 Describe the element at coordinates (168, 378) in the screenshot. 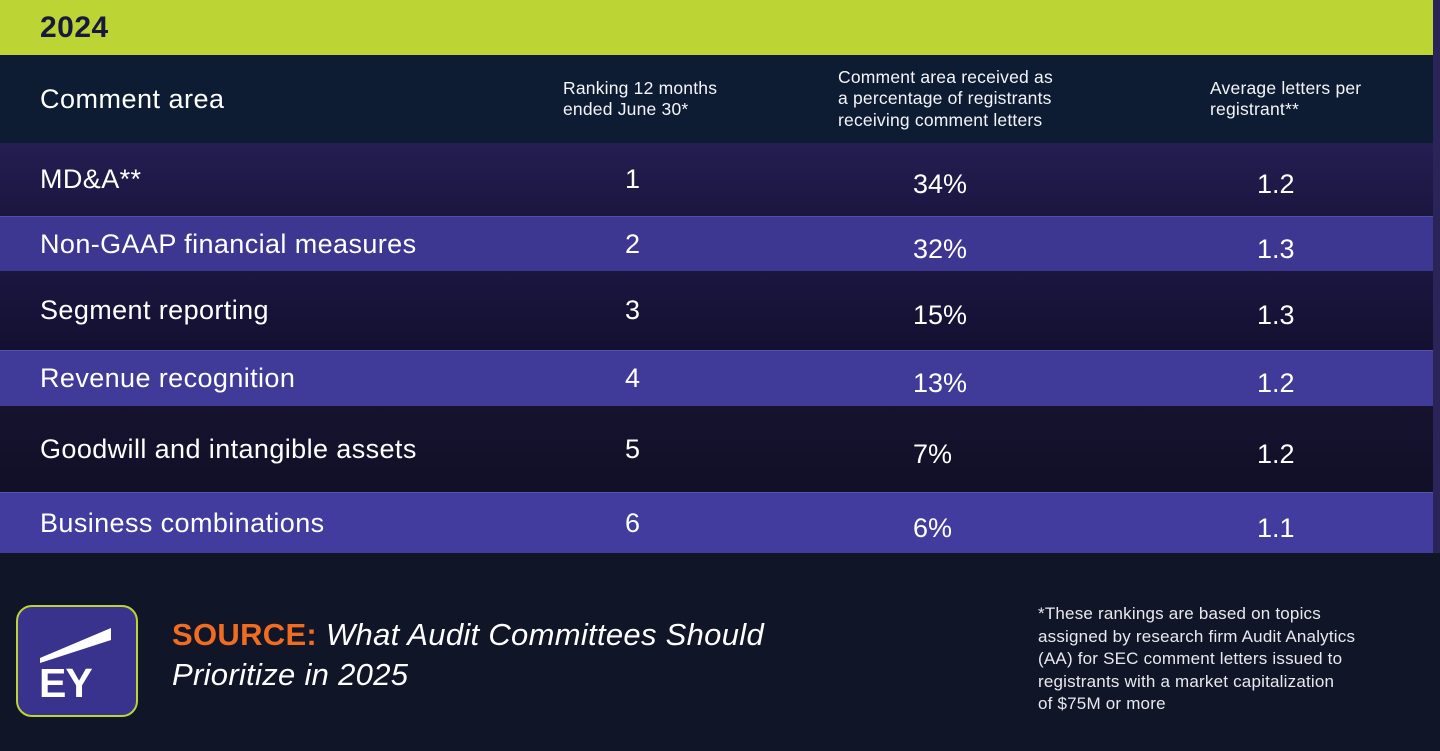

I see `row-area-label: Revenue recognition` at that location.